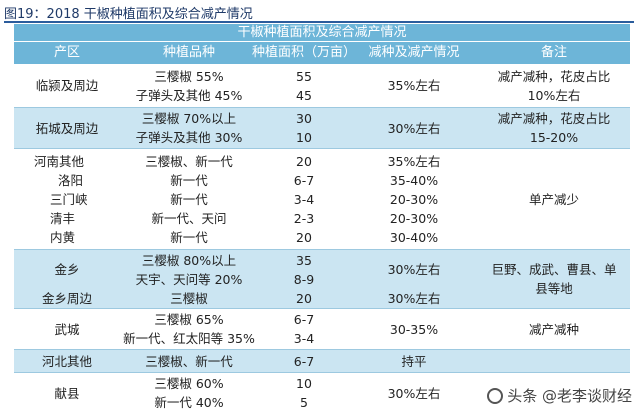 The width and height of the screenshot is (640, 413). I want to click on watermark-text: 头条 @老李谈财经, so click(569, 396).